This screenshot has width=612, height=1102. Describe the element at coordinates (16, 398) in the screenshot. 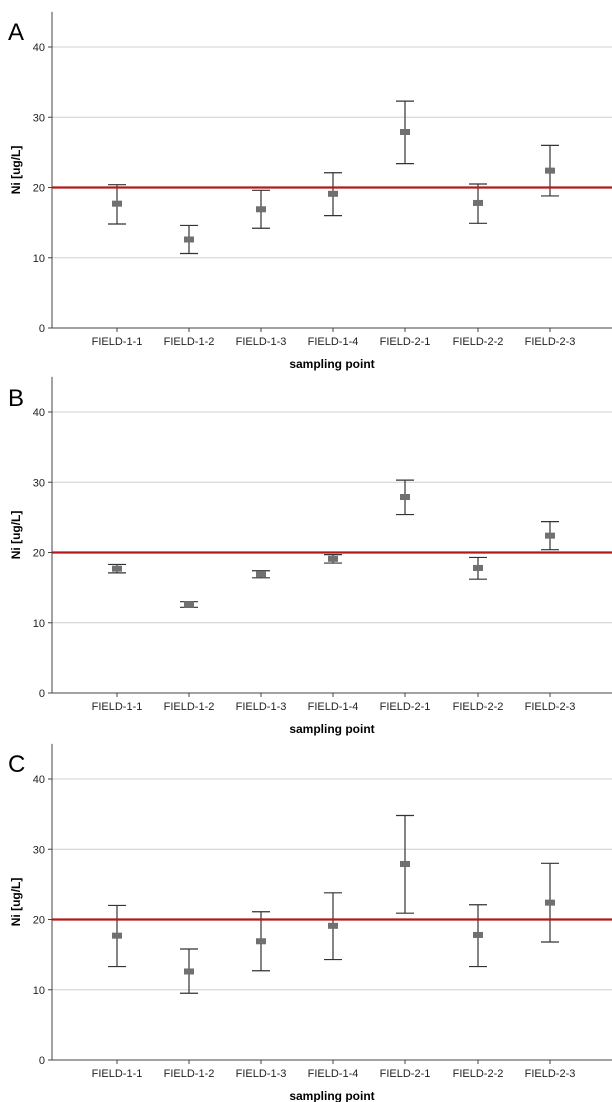

I see `panel-letter: B` at that location.